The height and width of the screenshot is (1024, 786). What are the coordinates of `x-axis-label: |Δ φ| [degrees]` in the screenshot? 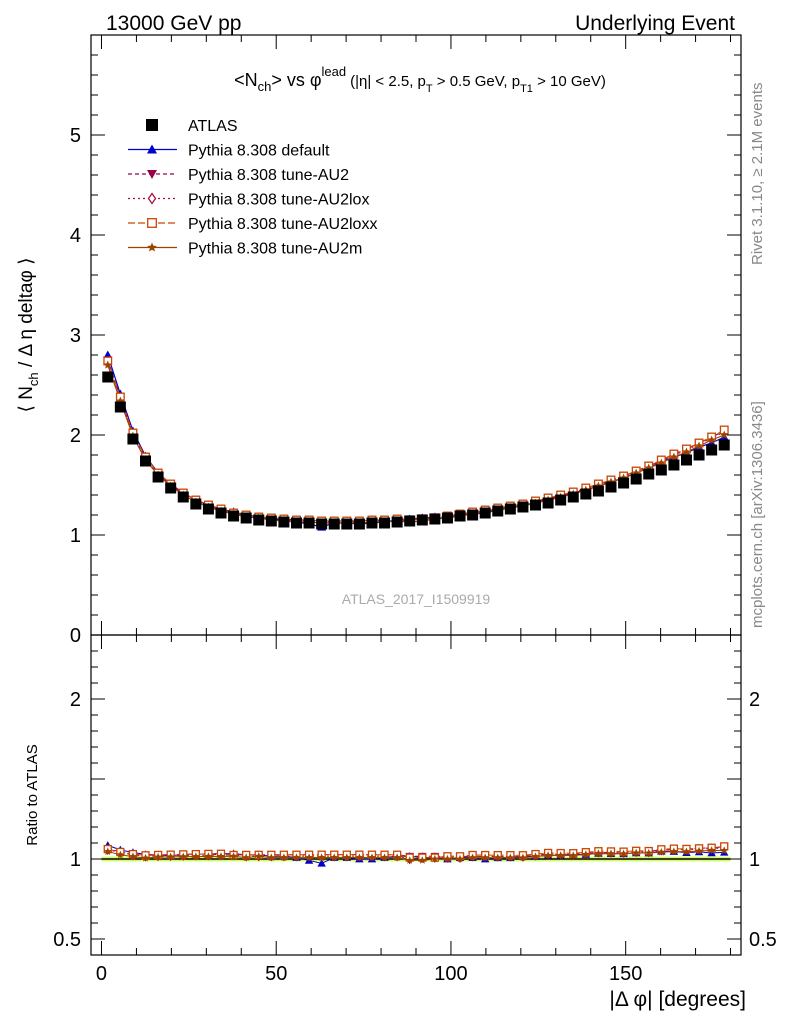 It's located at (677, 999).